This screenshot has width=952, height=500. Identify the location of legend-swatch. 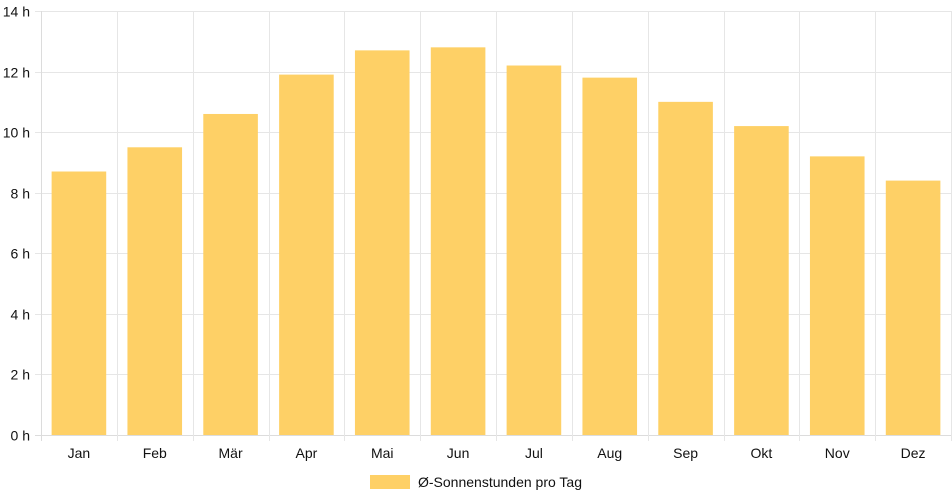
(390, 482).